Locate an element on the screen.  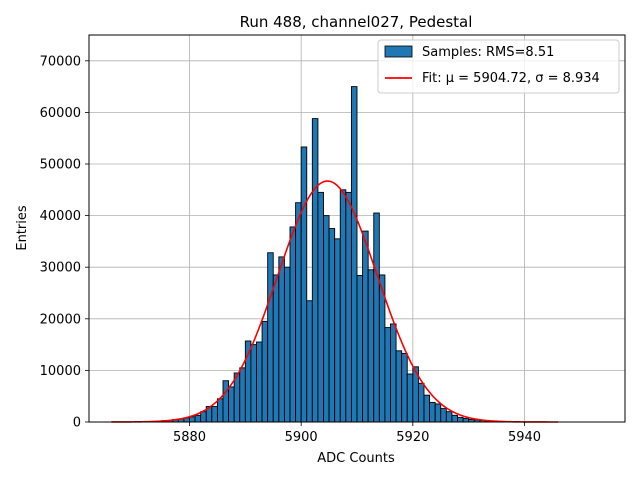
x-tick-label: 5880 is located at coordinates (189, 437).